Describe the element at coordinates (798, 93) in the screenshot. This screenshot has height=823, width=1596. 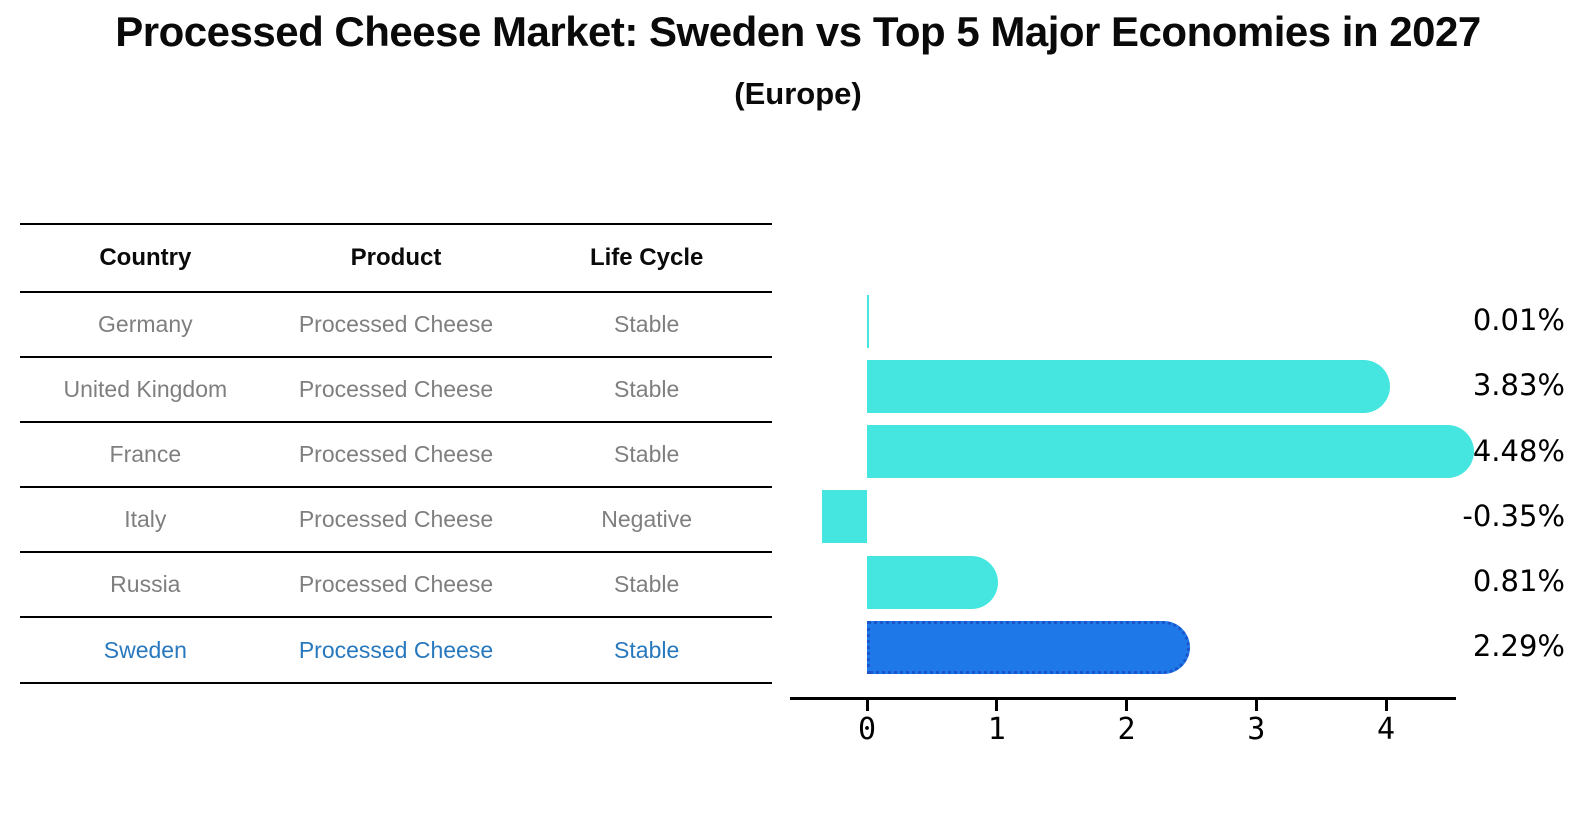
I see `chart-subtitle: (Europe)` at that location.